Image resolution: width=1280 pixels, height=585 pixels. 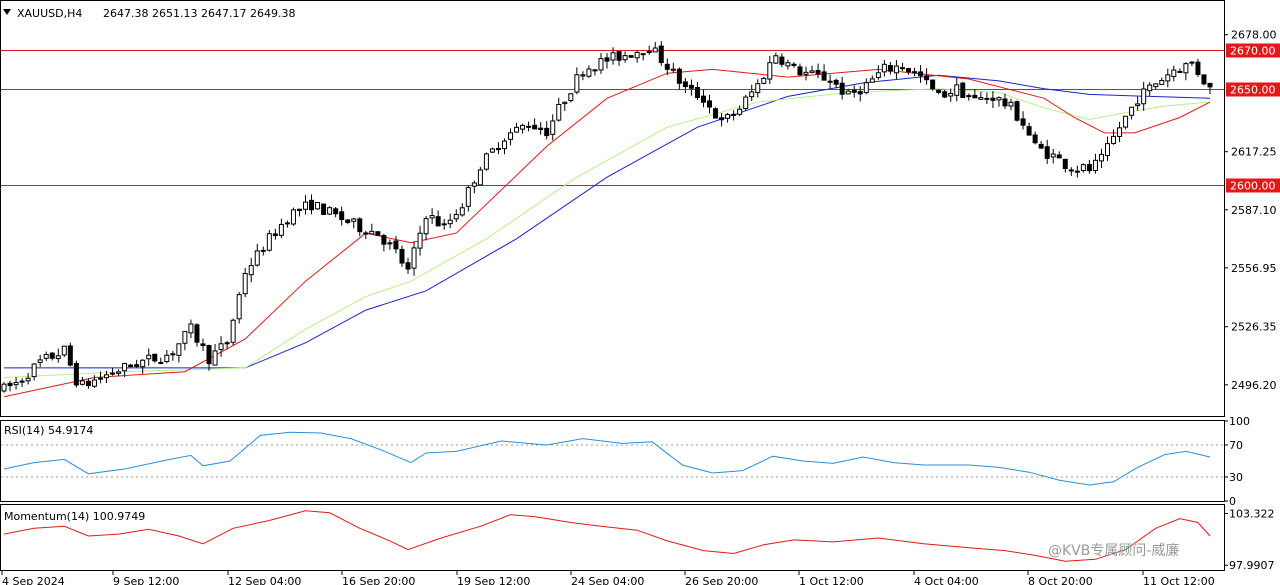 What do you see at coordinates (607, 536) in the screenshot?
I see `momentum-line` at bounding box center [607, 536].